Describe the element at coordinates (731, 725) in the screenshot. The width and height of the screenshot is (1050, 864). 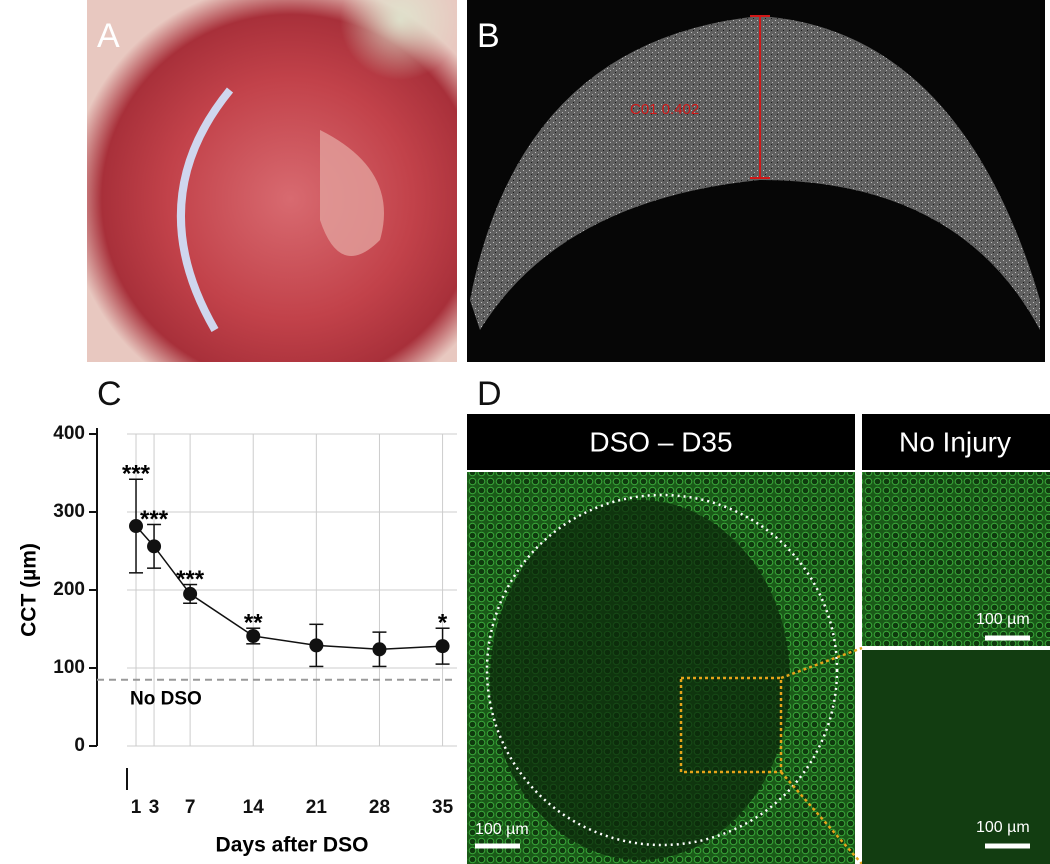
I see `zoom-box` at that location.